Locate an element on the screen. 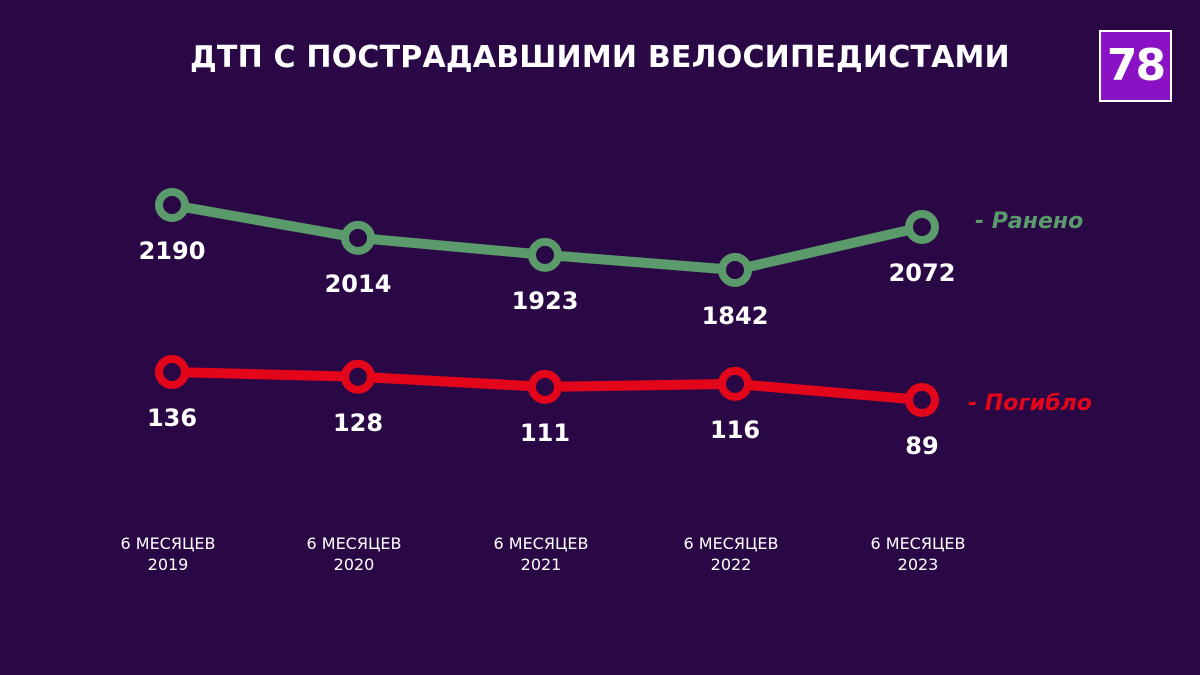 The image size is (1200, 675). data-label-killed: 128 is located at coordinates (358, 423).